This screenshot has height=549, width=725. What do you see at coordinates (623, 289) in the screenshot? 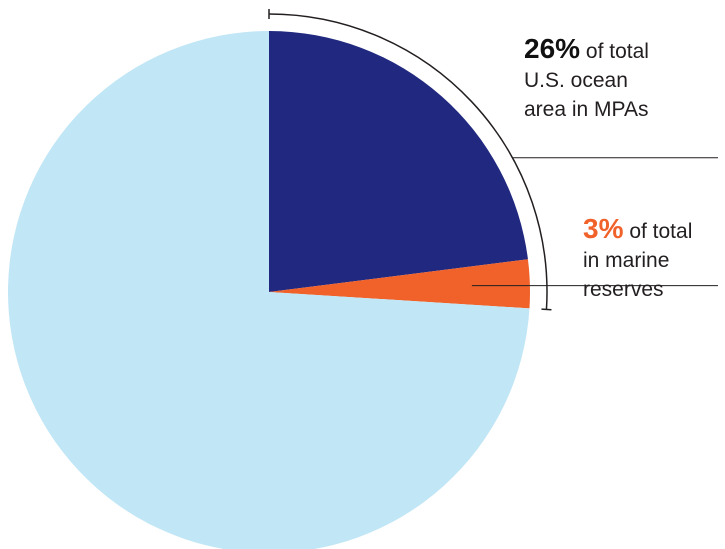
I see `reserves-text-line-3: reserves` at bounding box center [623, 289].